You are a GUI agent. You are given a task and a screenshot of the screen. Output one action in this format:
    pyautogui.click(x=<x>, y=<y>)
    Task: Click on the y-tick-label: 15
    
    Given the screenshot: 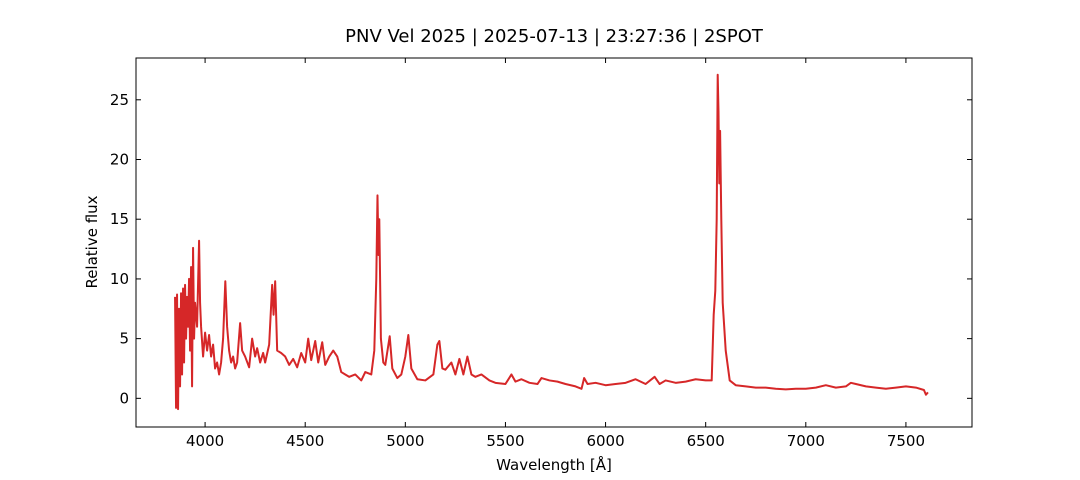 What is the action you would take?
    pyautogui.click(x=119, y=219)
    